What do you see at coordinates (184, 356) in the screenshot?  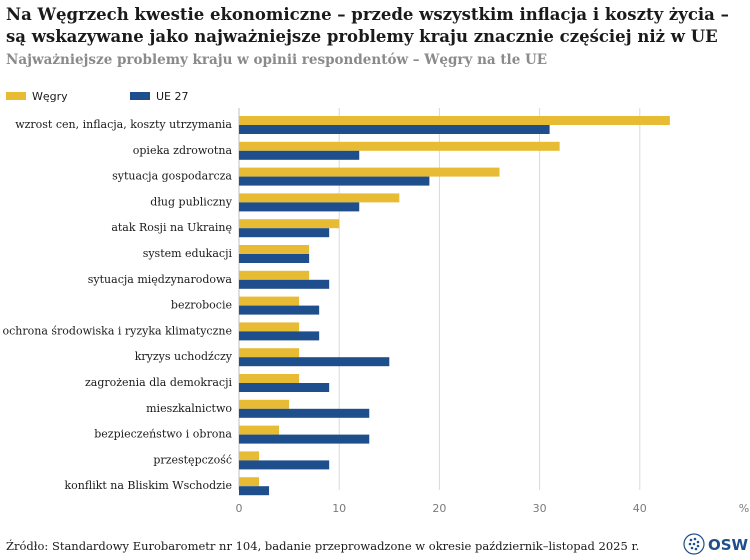 I see `category-label: kryzys uchodźczy` at bounding box center [184, 356].